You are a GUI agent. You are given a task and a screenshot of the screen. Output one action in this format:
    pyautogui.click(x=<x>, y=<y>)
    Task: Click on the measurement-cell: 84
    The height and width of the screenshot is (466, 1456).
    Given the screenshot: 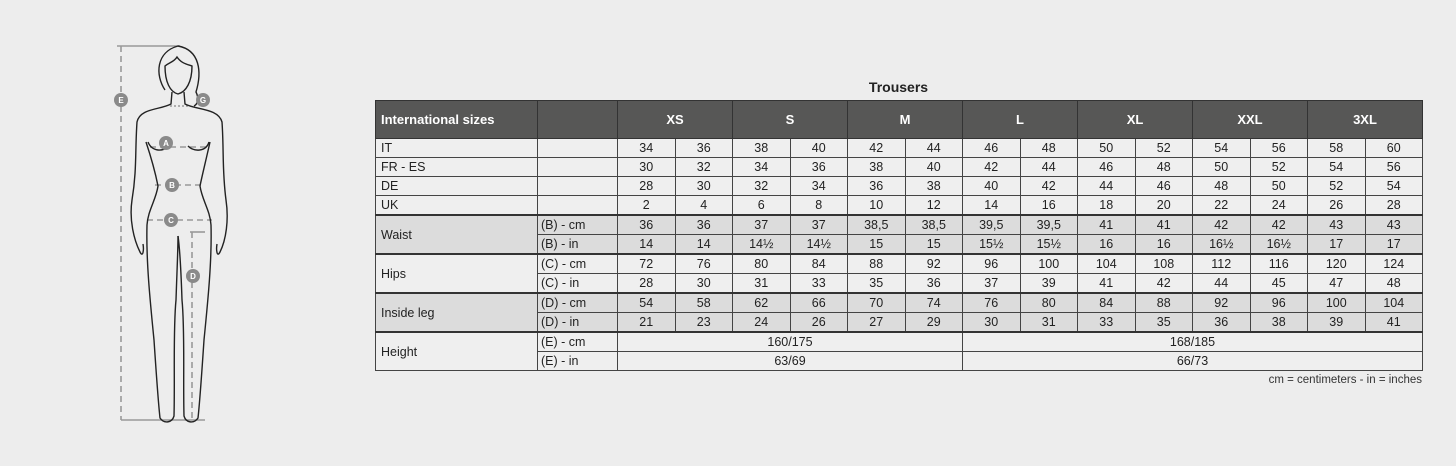 What is the action you would take?
    pyautogui.click(x=1106, y=302)
    